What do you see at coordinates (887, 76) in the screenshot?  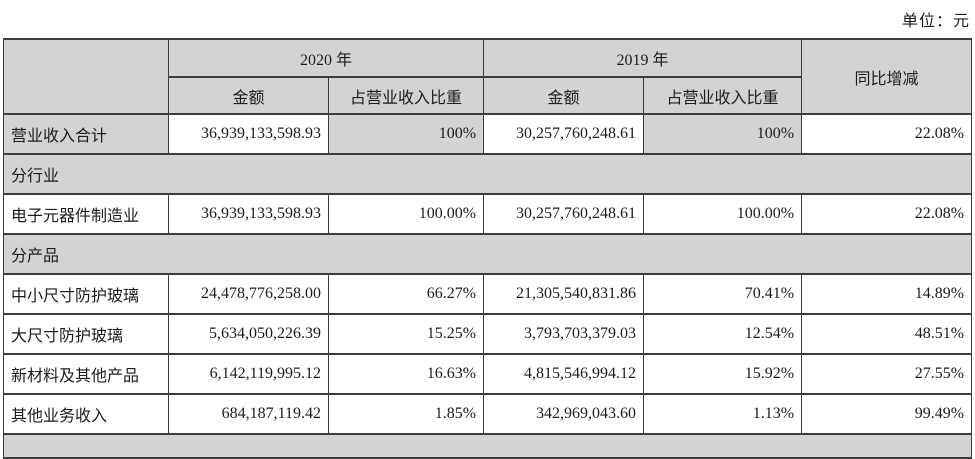 I see `header-yoy-change: 同比增减` at bounding box center [887, 76].